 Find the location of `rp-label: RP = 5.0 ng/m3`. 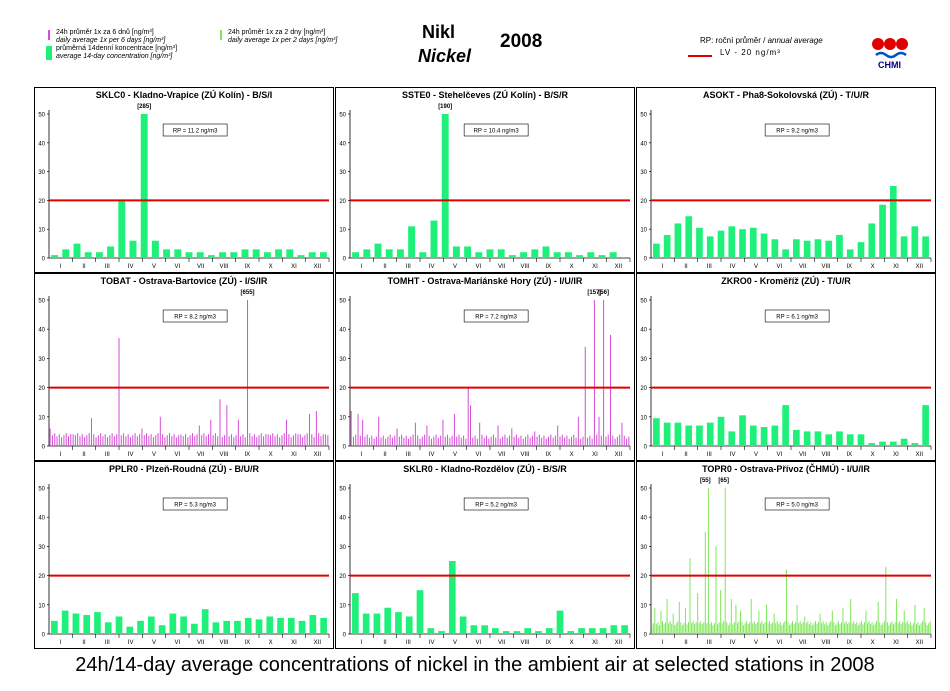

rp-label: RP = 5.0 ng/m3 is located at coordinates (797, 506).